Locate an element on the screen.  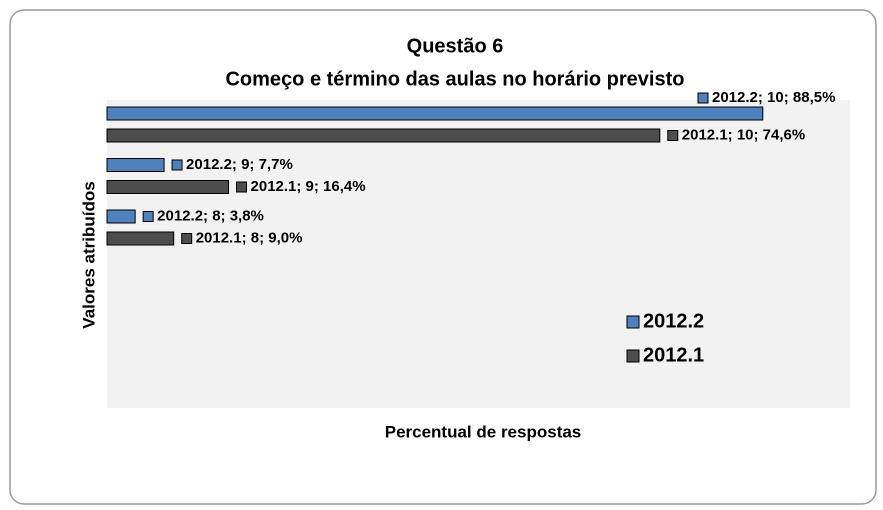
x-axis-label: Percentual de respostas is located at coordinates (483, 431).